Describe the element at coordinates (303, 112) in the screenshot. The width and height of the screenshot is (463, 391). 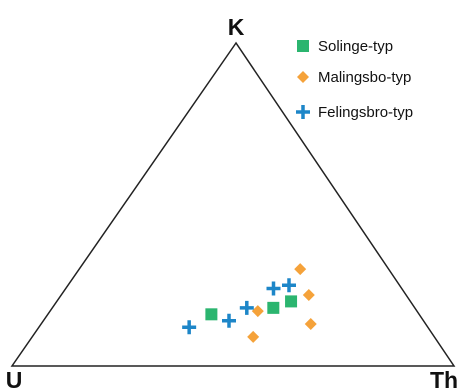
I see `legend-marker-felingsbro` at that location.